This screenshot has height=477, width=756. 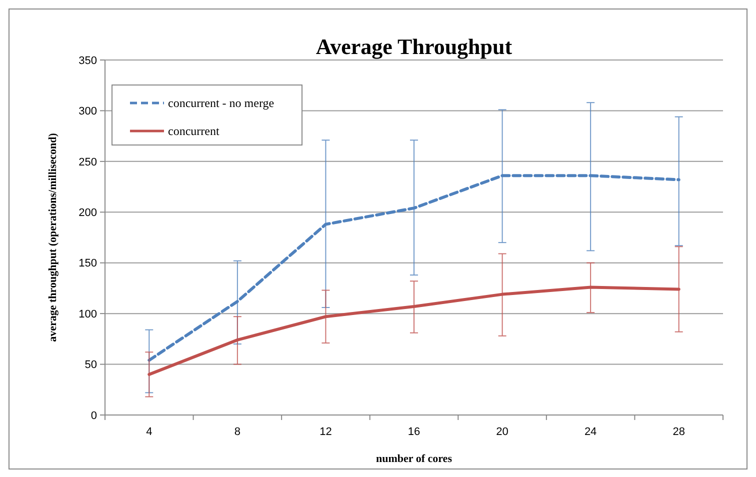 I want to click on x-tick-label: 4, so click(x=149, y=432).